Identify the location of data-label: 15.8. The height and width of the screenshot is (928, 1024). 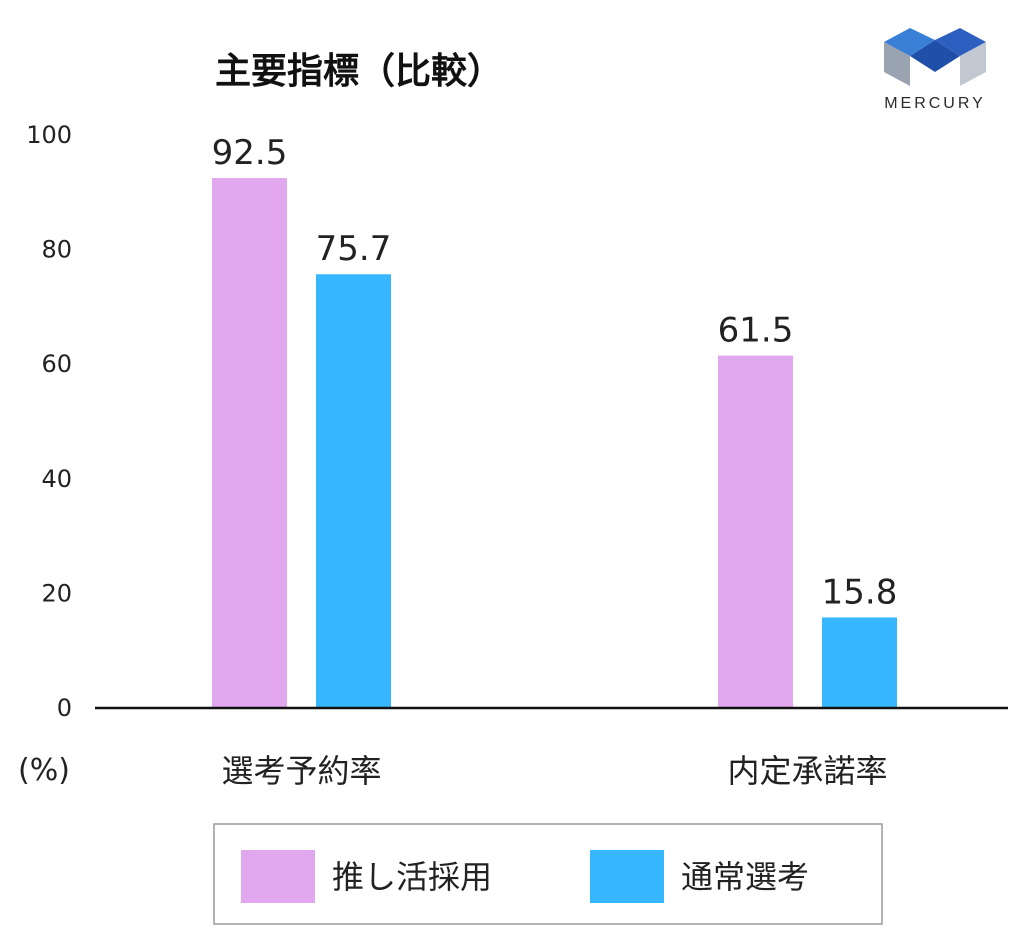
(860, 592).